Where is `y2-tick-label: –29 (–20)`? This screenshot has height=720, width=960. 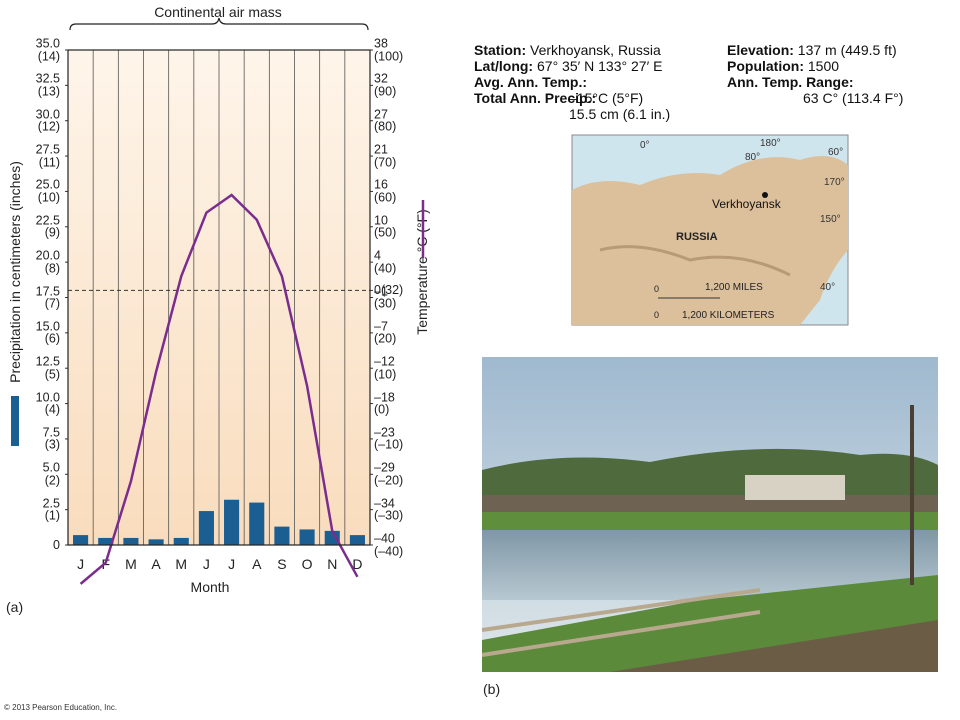
y2-tick-label: –29 (–20) is located at coordinates (389, 474).